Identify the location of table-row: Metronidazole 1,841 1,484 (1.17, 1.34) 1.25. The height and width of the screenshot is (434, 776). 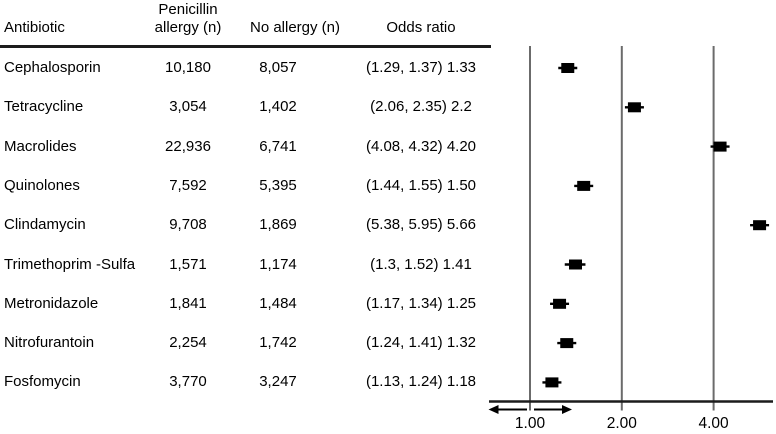
(250, 304).